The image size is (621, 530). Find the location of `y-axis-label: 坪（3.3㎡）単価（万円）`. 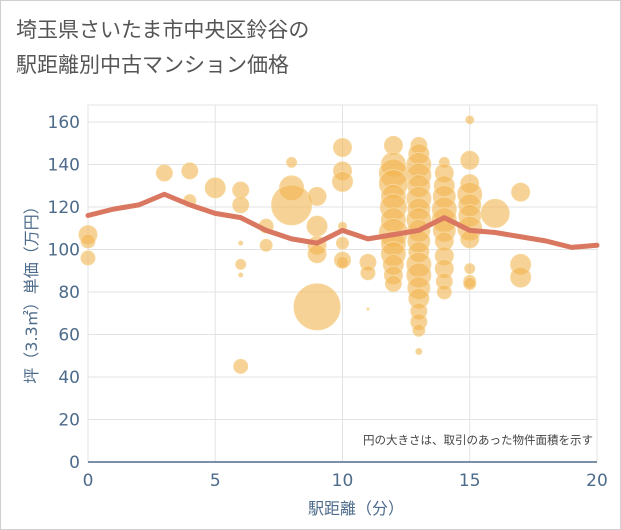

y-axis-label: 坪（3.3㎡）単価（万円） is located at coordinates (31, 290).